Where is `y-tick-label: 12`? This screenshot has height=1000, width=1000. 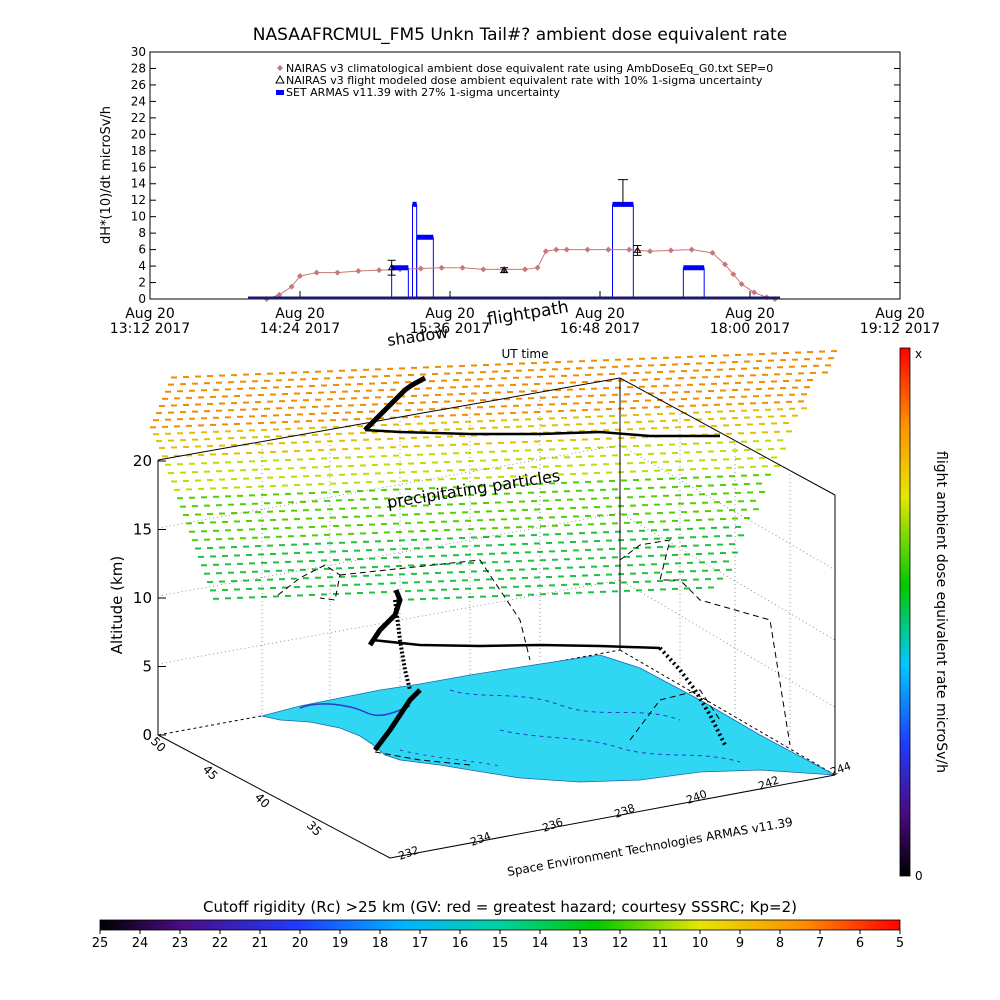
y-tick-label: 12 is located at coordinates (138, 200).